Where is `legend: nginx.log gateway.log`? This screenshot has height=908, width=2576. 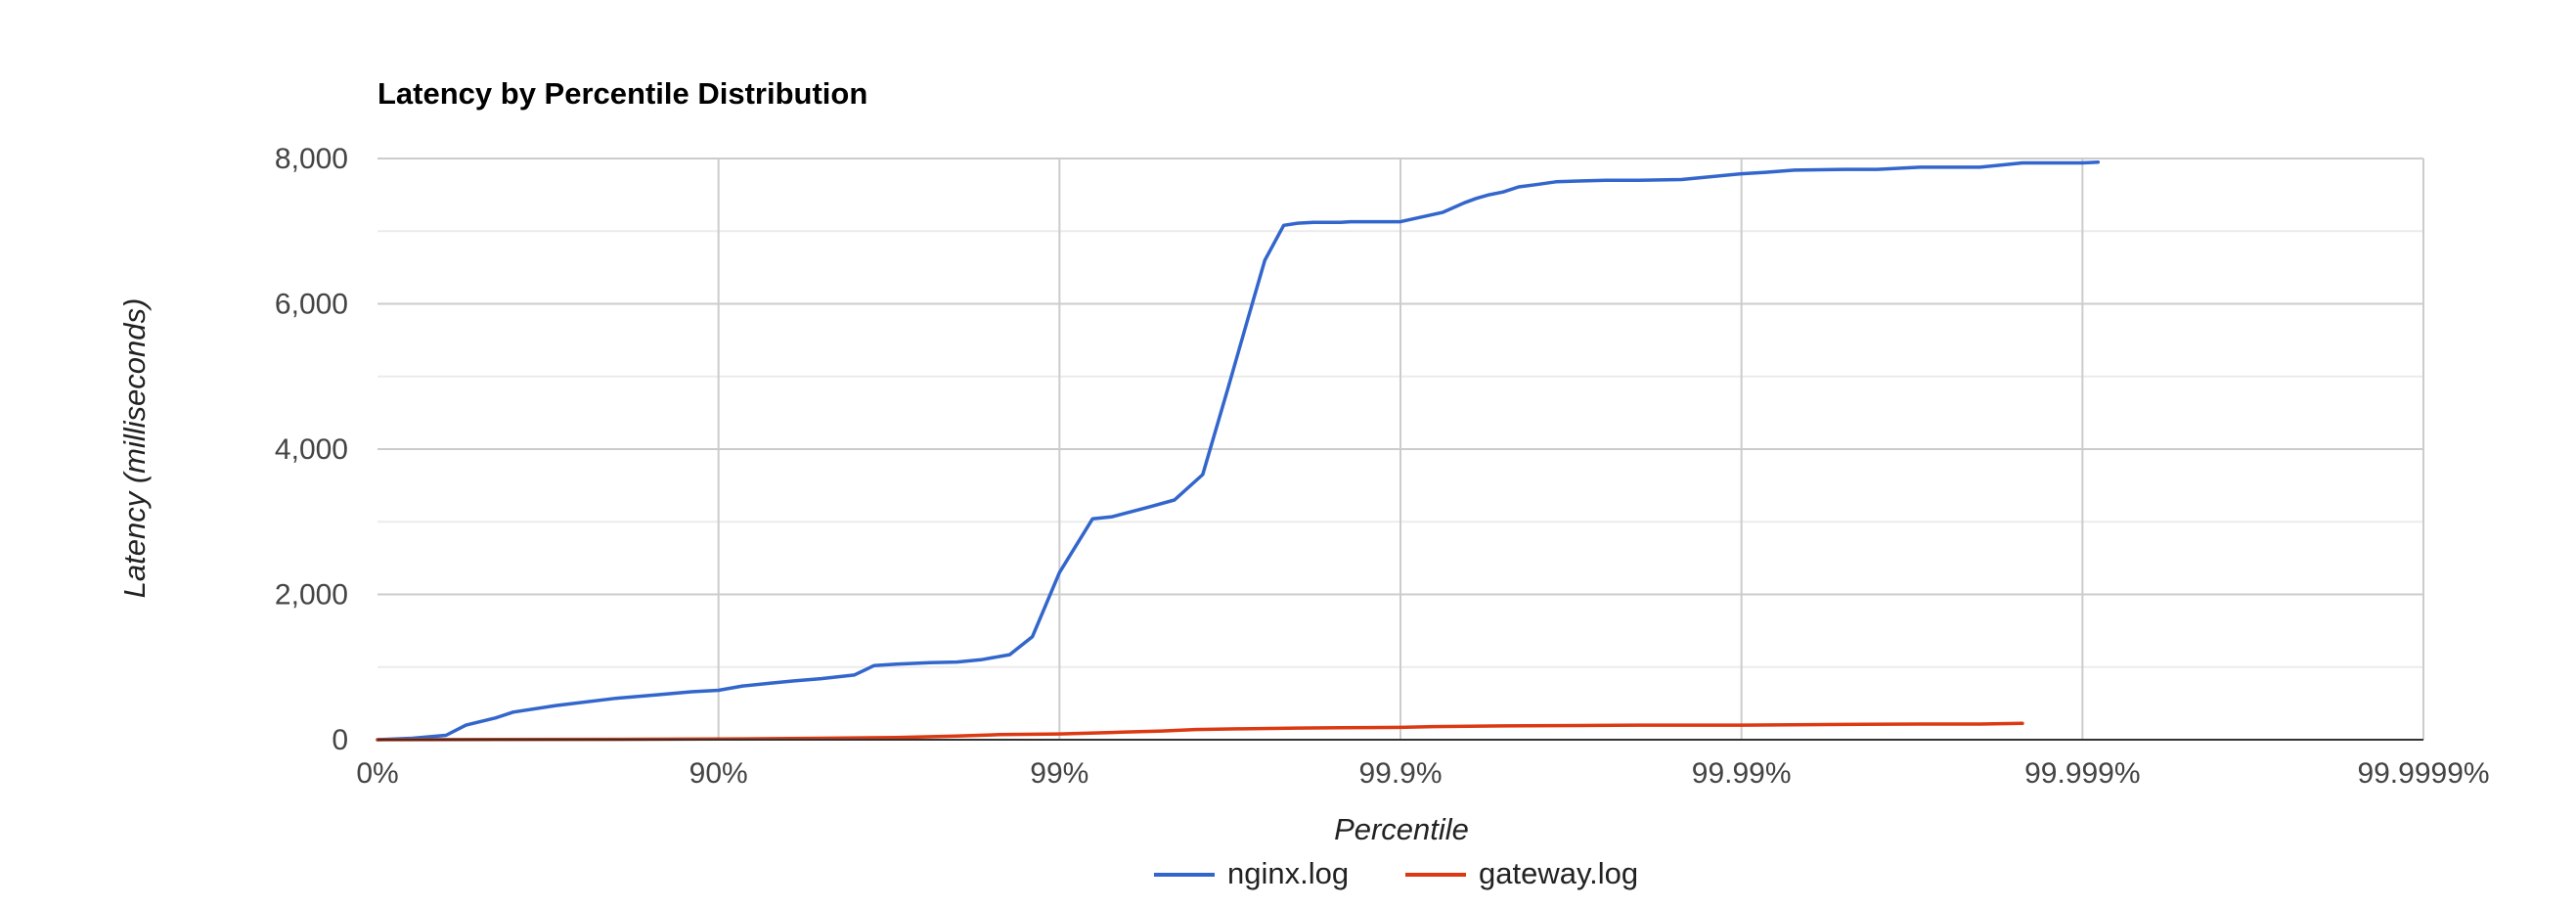 legend: nginx.log gateway.log is located at coordinates (1396, 873).